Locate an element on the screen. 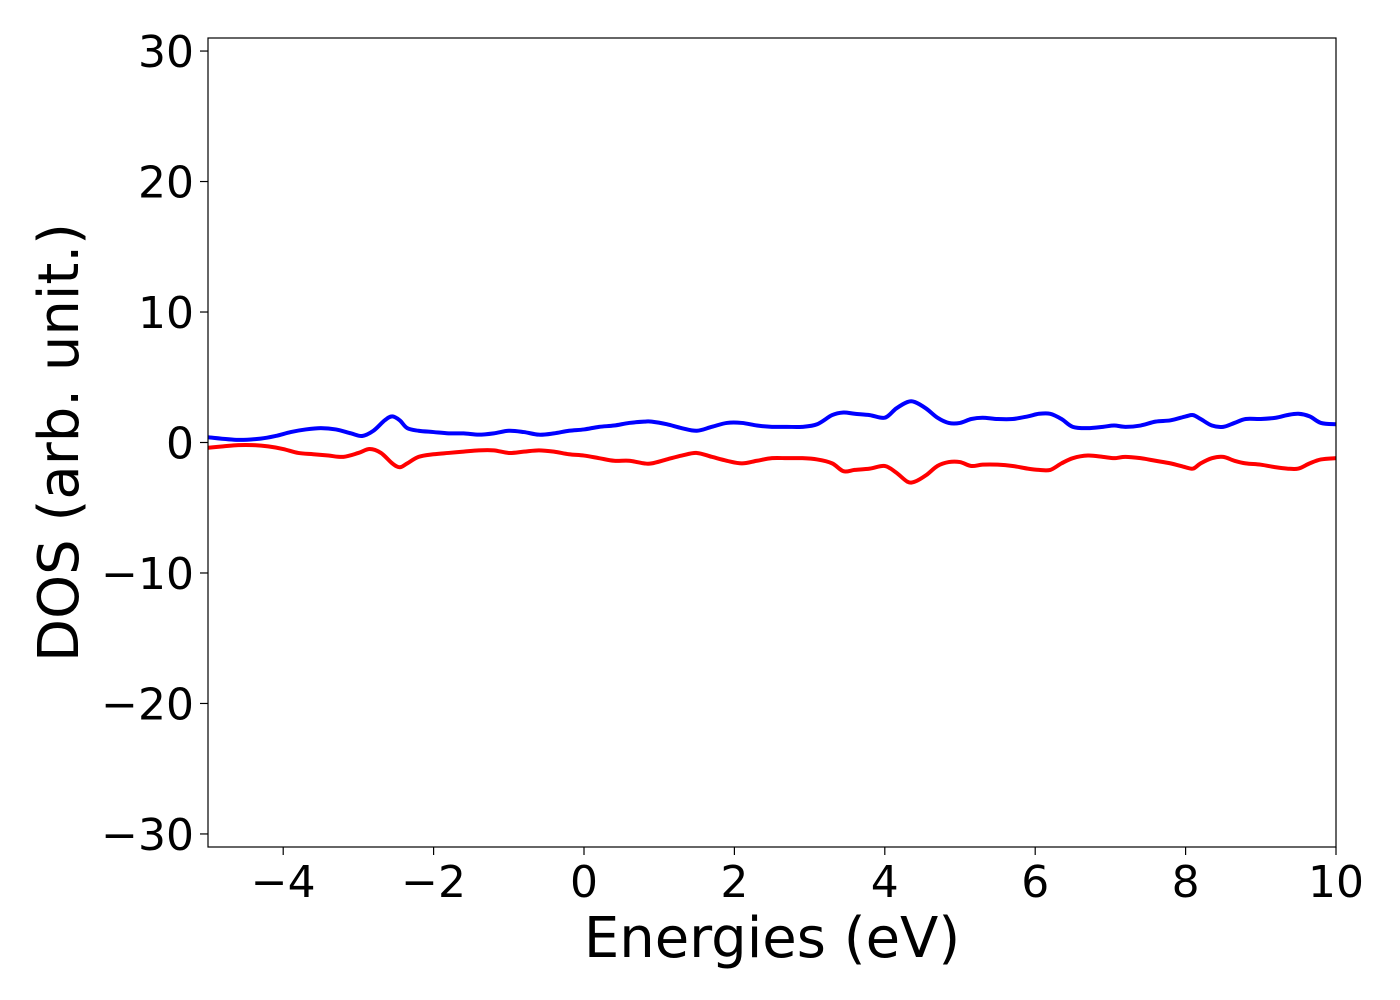 This screenshot has height=1000, width=1400. x-axis-ticks: −4 −2 0 2 4 6 8 10 is located at coordinates (807, 877).